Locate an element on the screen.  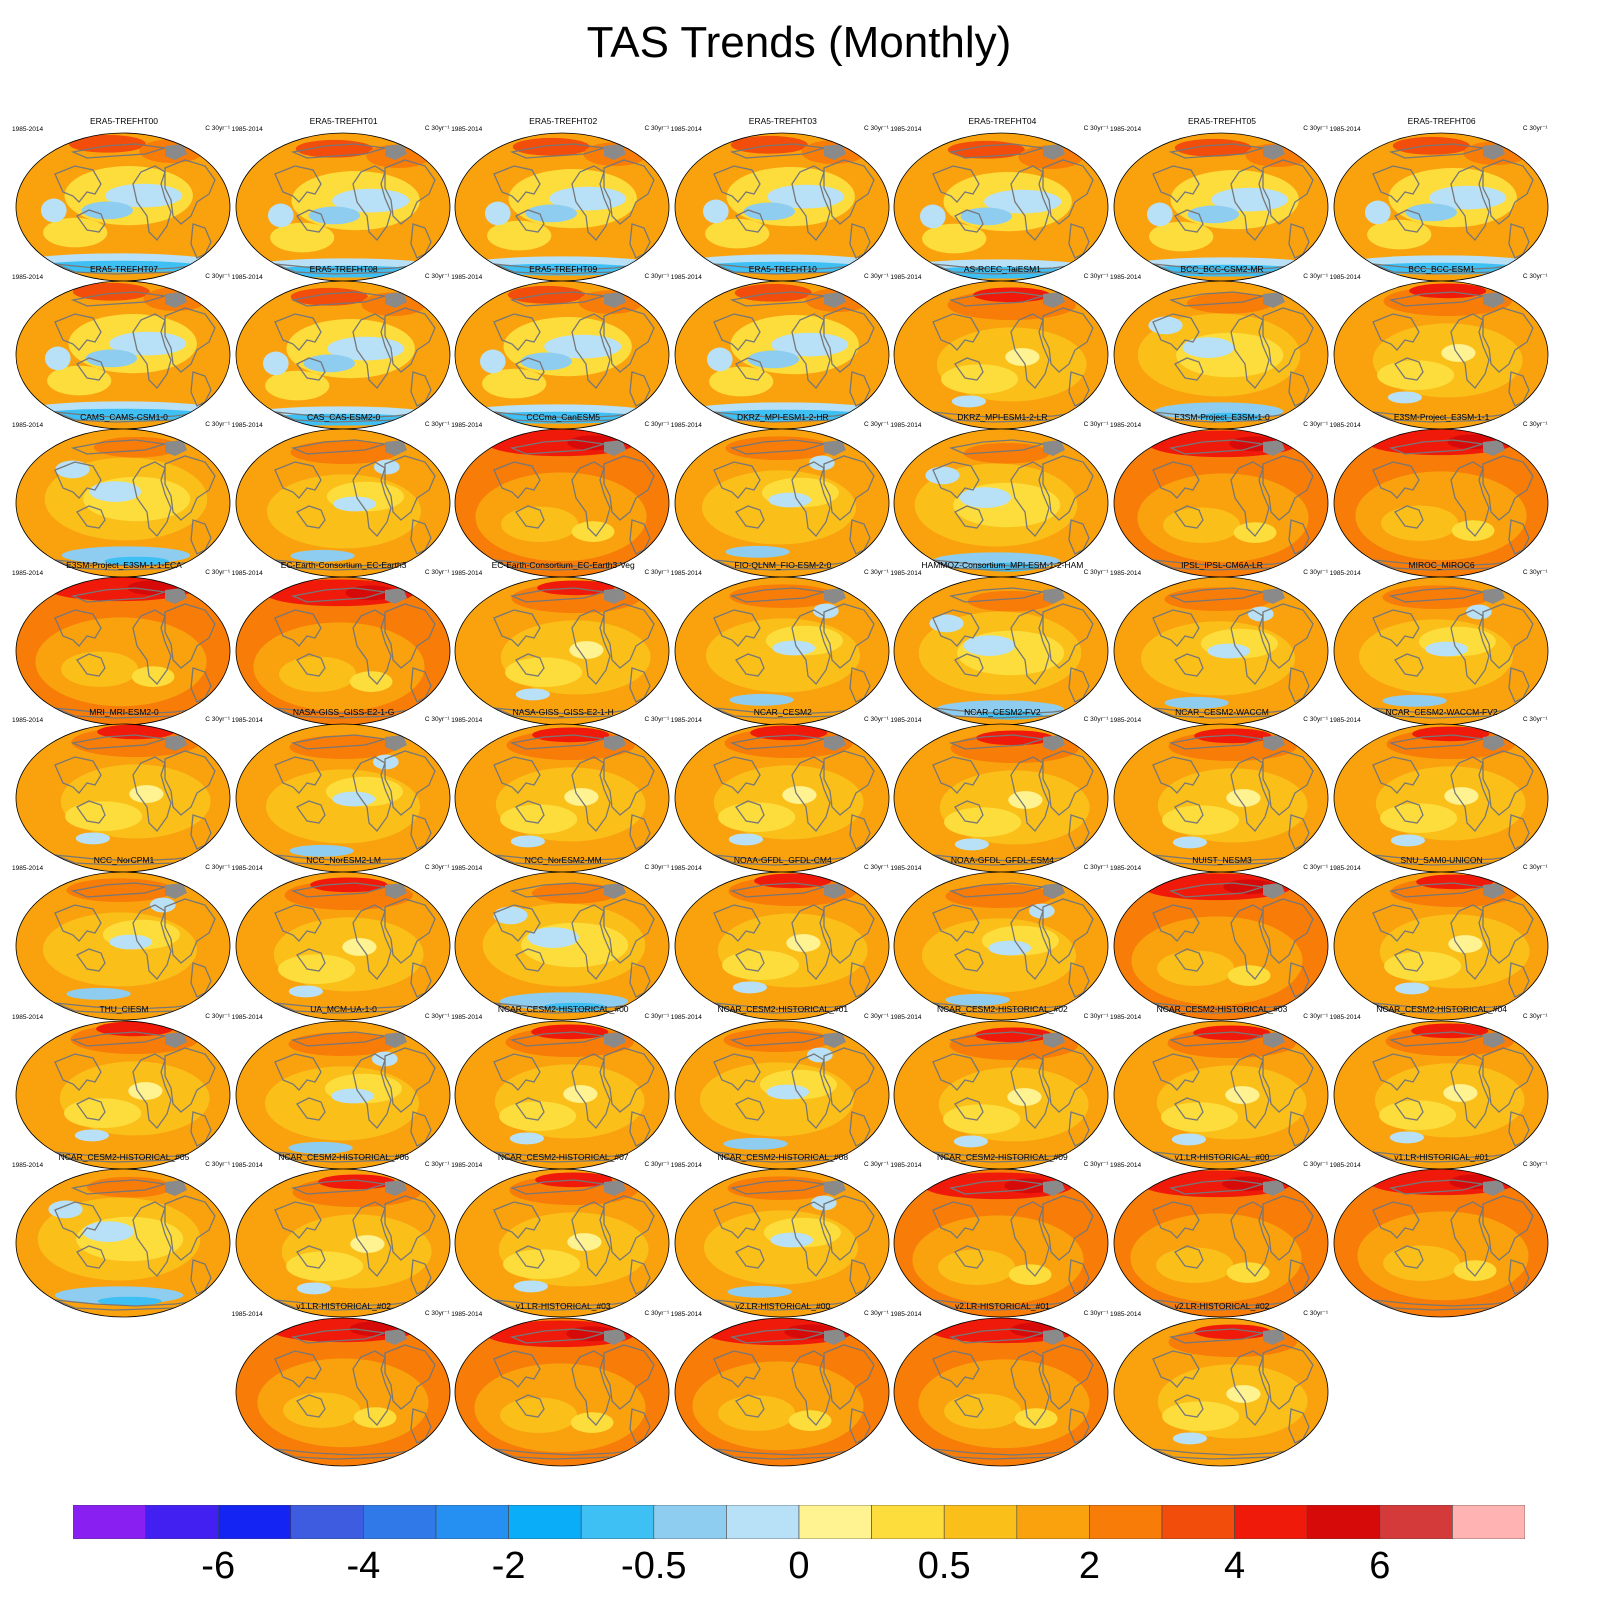
map-panel: ERA5-TREFHT01 1985-2014 C 30yr⁻¹ is located at coordinates (344, 199).